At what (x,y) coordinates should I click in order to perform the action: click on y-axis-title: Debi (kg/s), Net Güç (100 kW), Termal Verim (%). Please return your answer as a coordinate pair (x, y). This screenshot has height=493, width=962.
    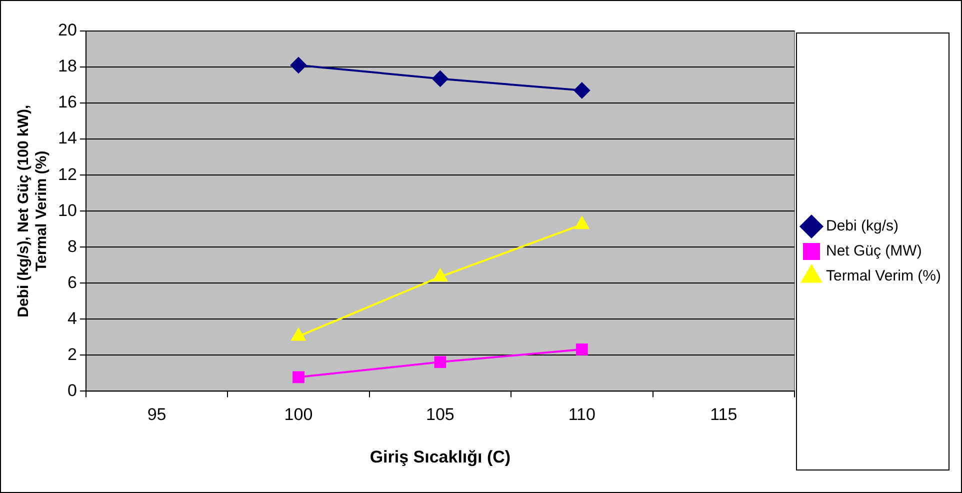
    Looking at the image, I should click on (32, 211).